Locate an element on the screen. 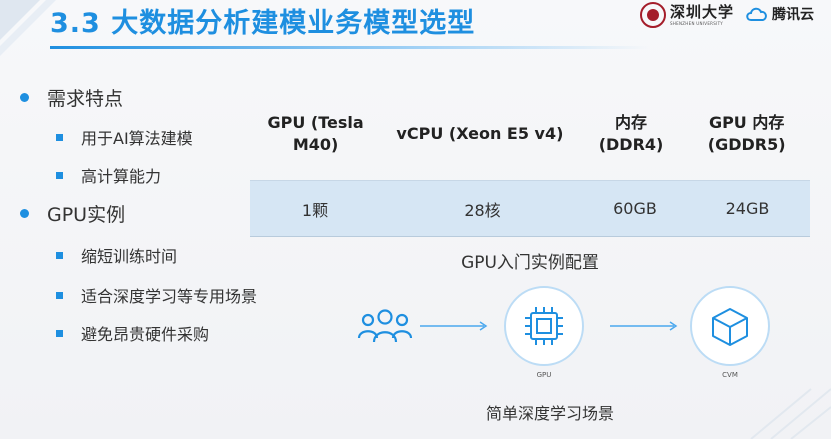  table-header-cell: vCPU (Xeon E5 v4) is located at coordinates (480, 133).